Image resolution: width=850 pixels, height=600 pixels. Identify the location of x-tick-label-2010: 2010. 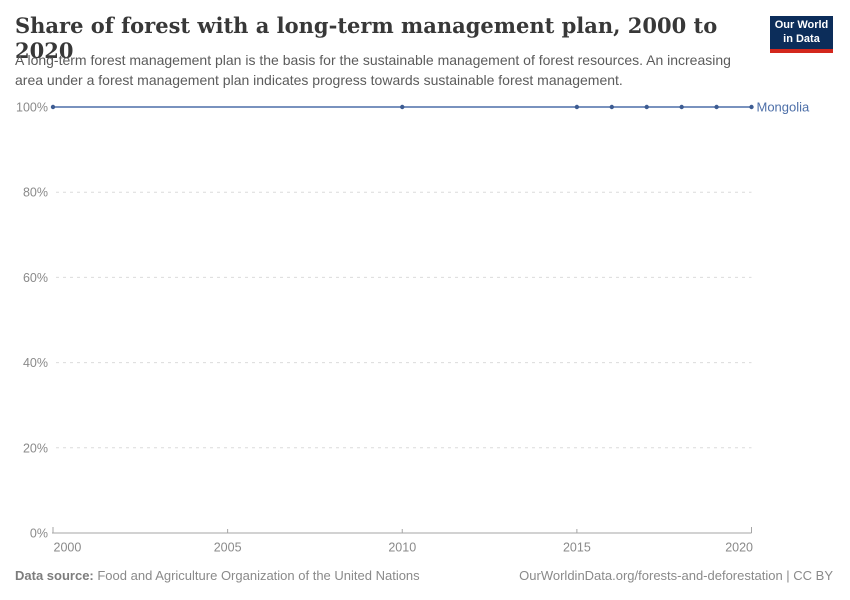
(402, 548).